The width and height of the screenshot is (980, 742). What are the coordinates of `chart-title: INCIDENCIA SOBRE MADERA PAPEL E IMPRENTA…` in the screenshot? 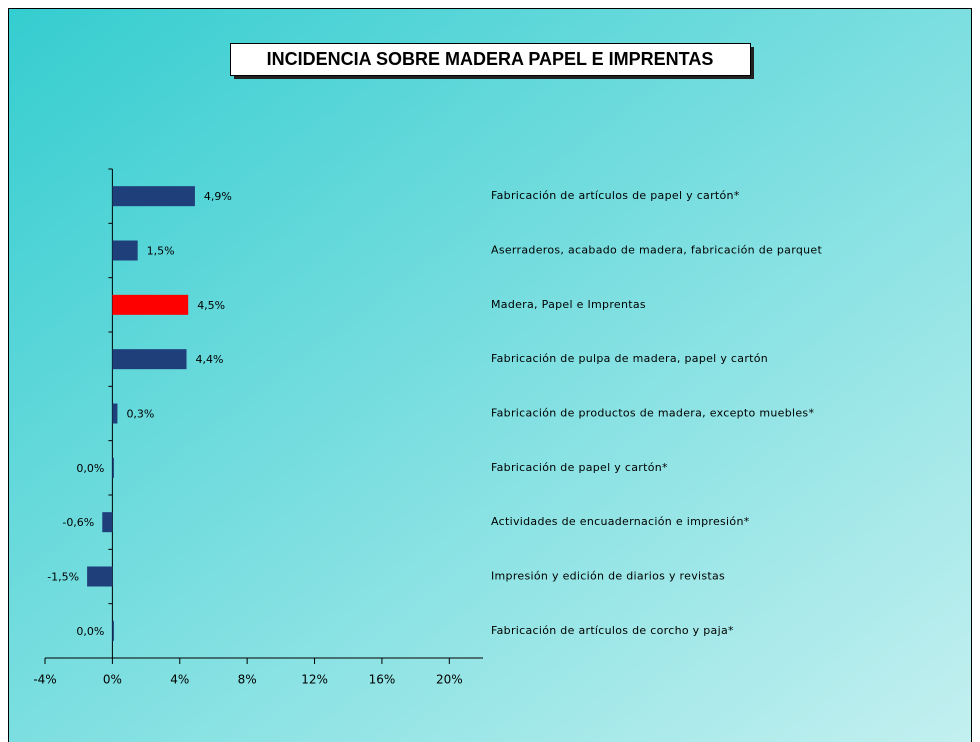 It's located at (490, 59).